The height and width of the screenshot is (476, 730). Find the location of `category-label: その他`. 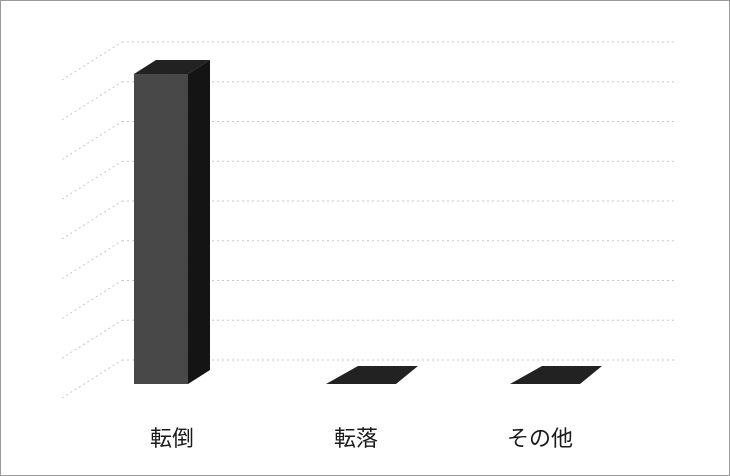

category-label: その他 is located at coordinates (540, 439).